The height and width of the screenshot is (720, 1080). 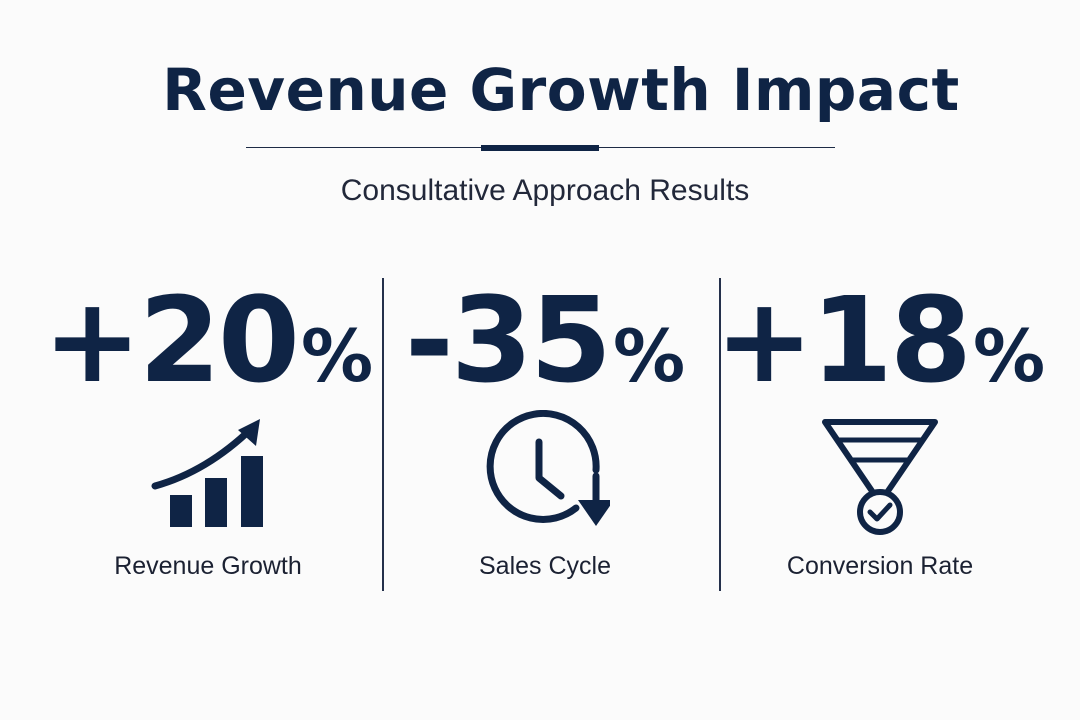 What do you see at coordinates (561, 90) in the screenshot?
I see `page-title: Revenue Growth Impact` at bounding box center [561, 90].